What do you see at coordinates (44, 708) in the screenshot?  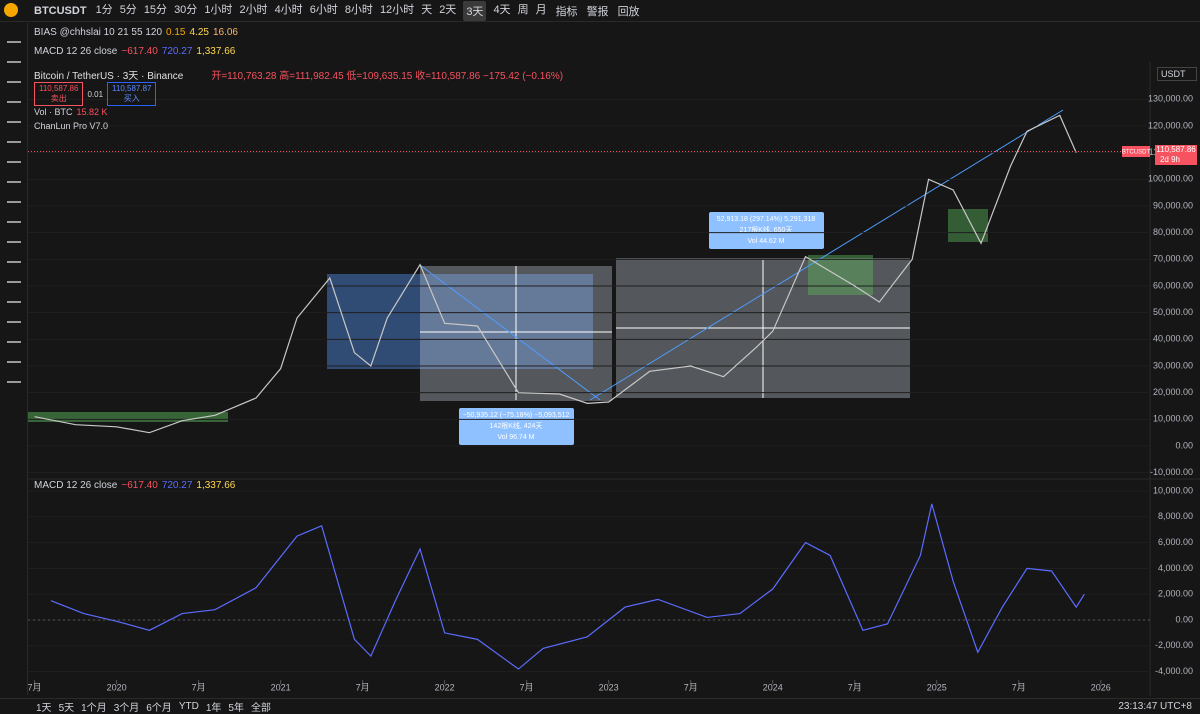 I see `range-button: 1天` at bounding box center [44, 708].